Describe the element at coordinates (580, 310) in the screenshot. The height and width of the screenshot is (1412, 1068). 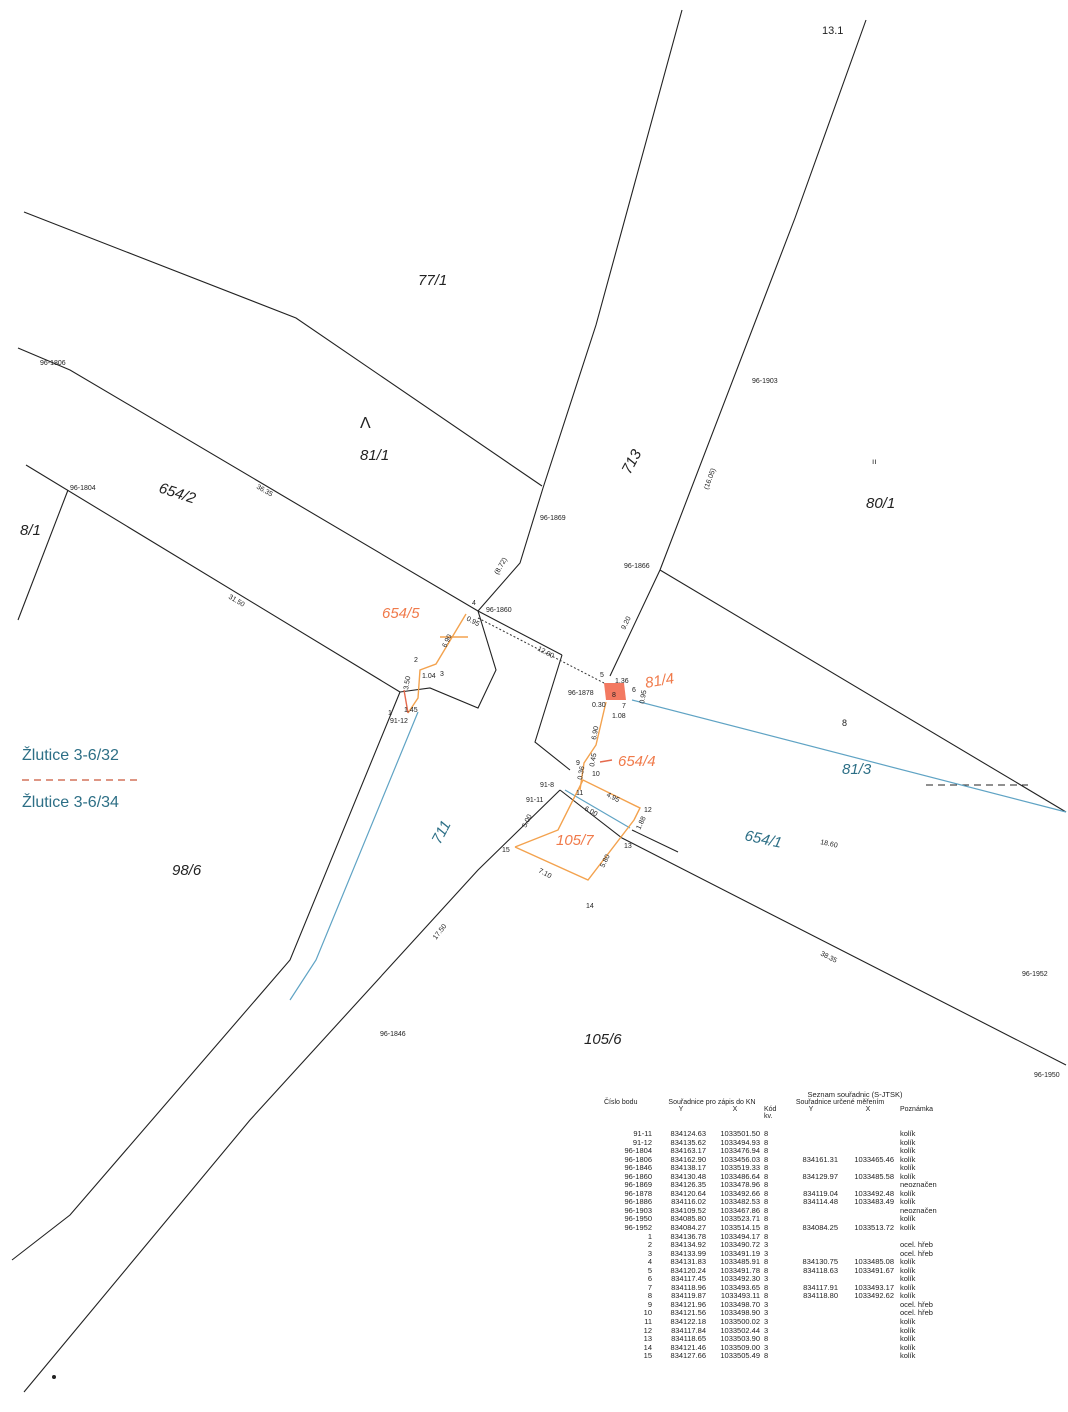
I see `road-713-west-edge` at that location.